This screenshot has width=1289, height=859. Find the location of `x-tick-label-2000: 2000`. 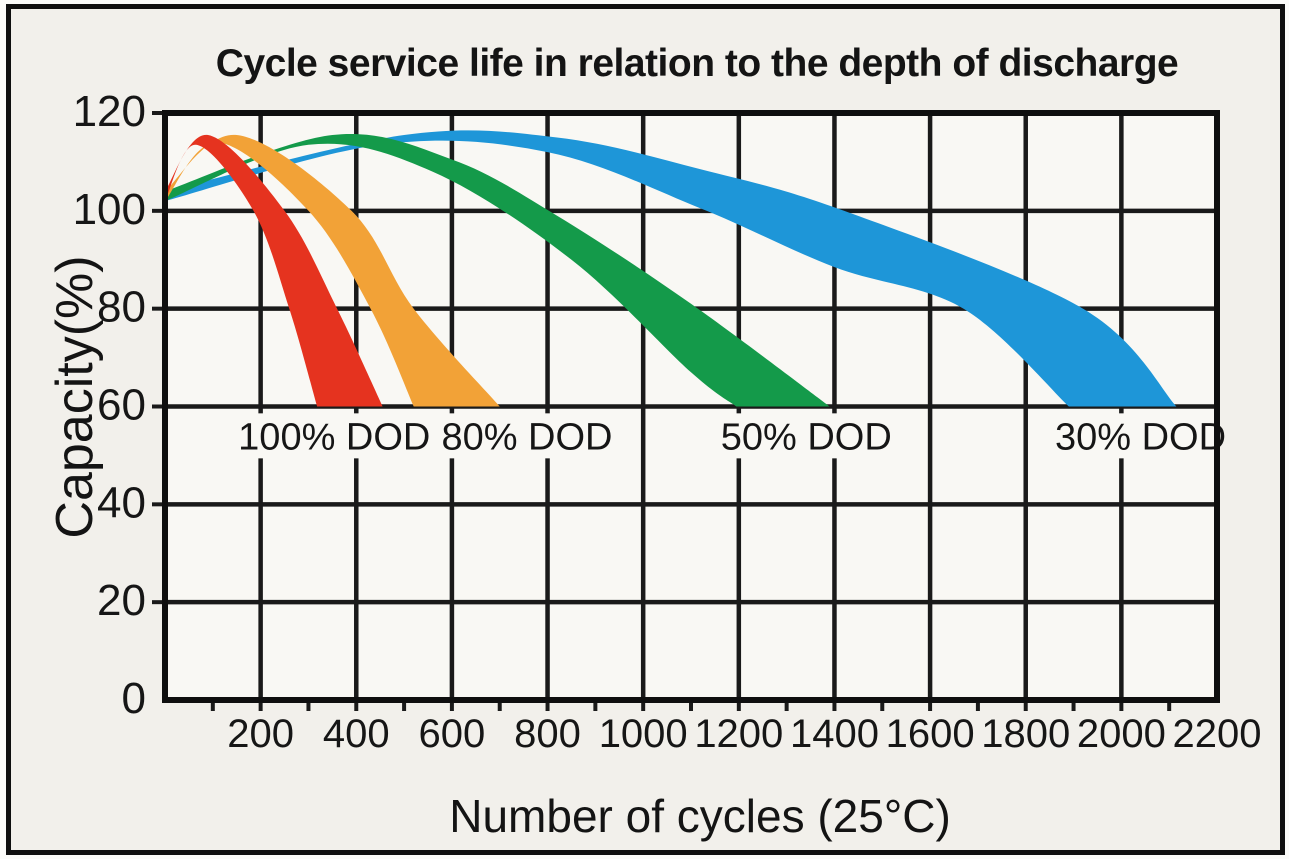

x-tick-label-2000: 2000 is located at coordinates (1121, 734).